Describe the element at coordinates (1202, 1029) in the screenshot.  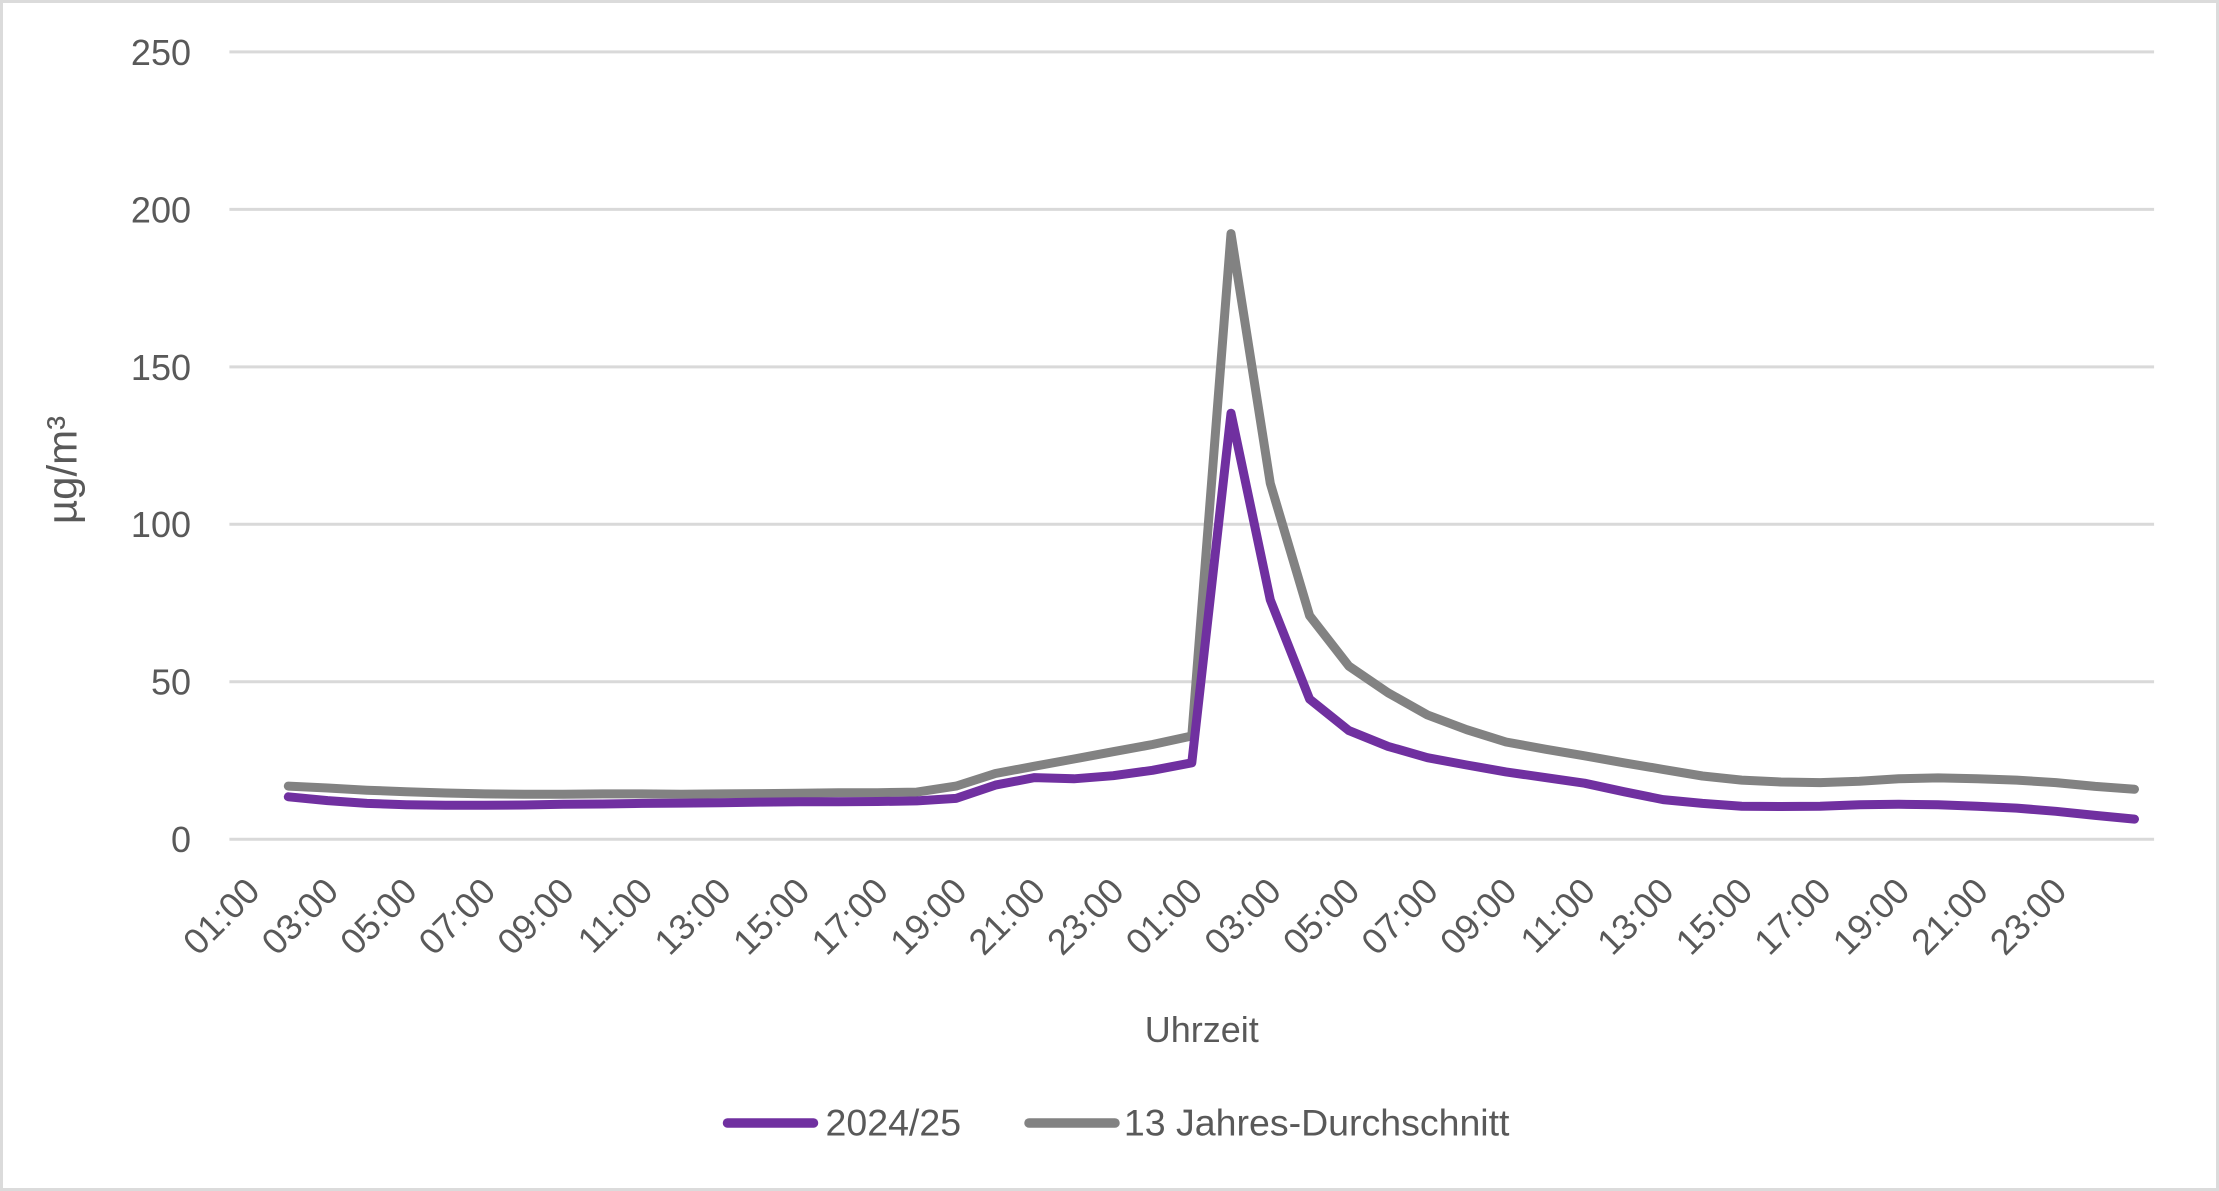
I see `svg-text: Uhrzeit` at that location.